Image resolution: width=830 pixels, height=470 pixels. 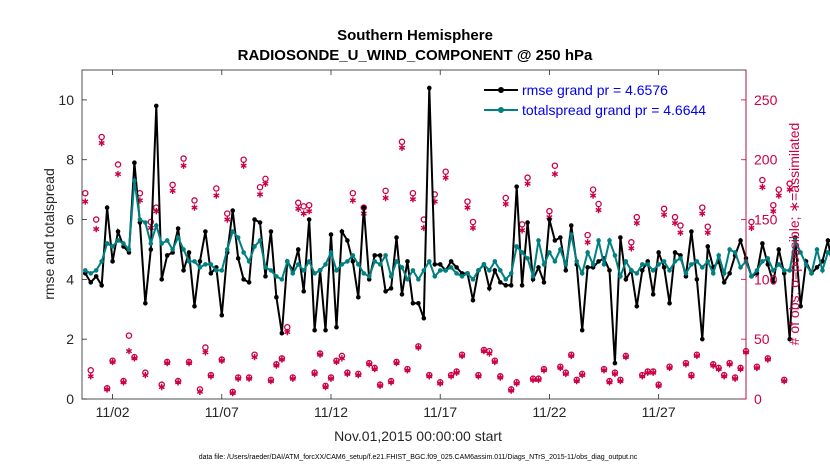 I want to click on y-right-tick-label: 100, so click(x=766, y=279).